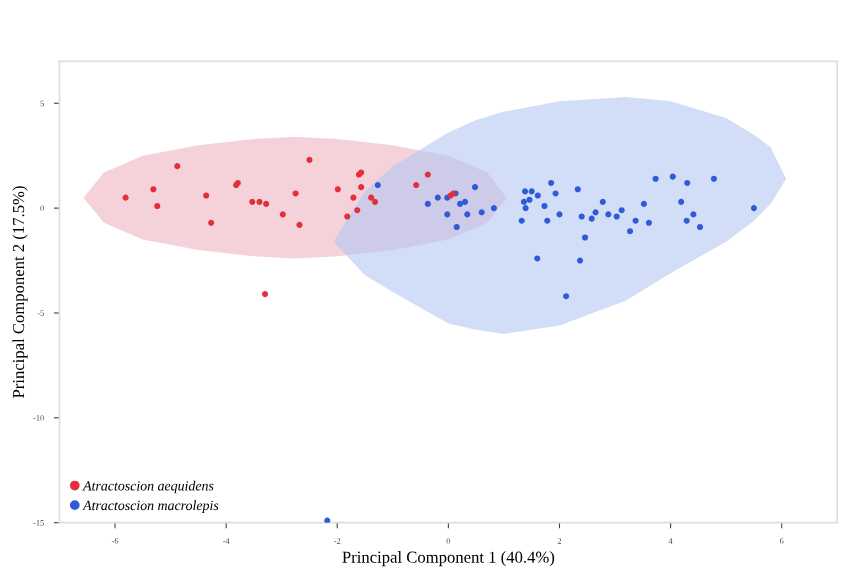 The image size is (850, 584). What do you see at coordinates (448, 559) in the screenshot?
I see `x-axis-title: Principal Component 1 (40.4%)` at bounding box center [448, 559].